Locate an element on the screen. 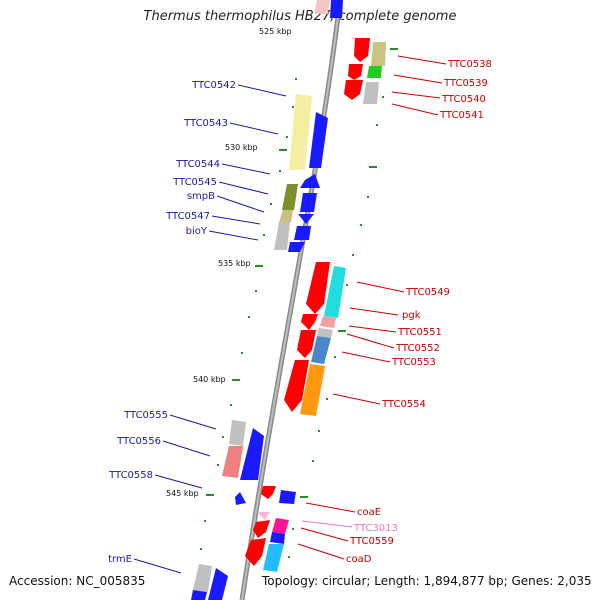  gene-label: TTC0559 is located at coordinates (371, 541).